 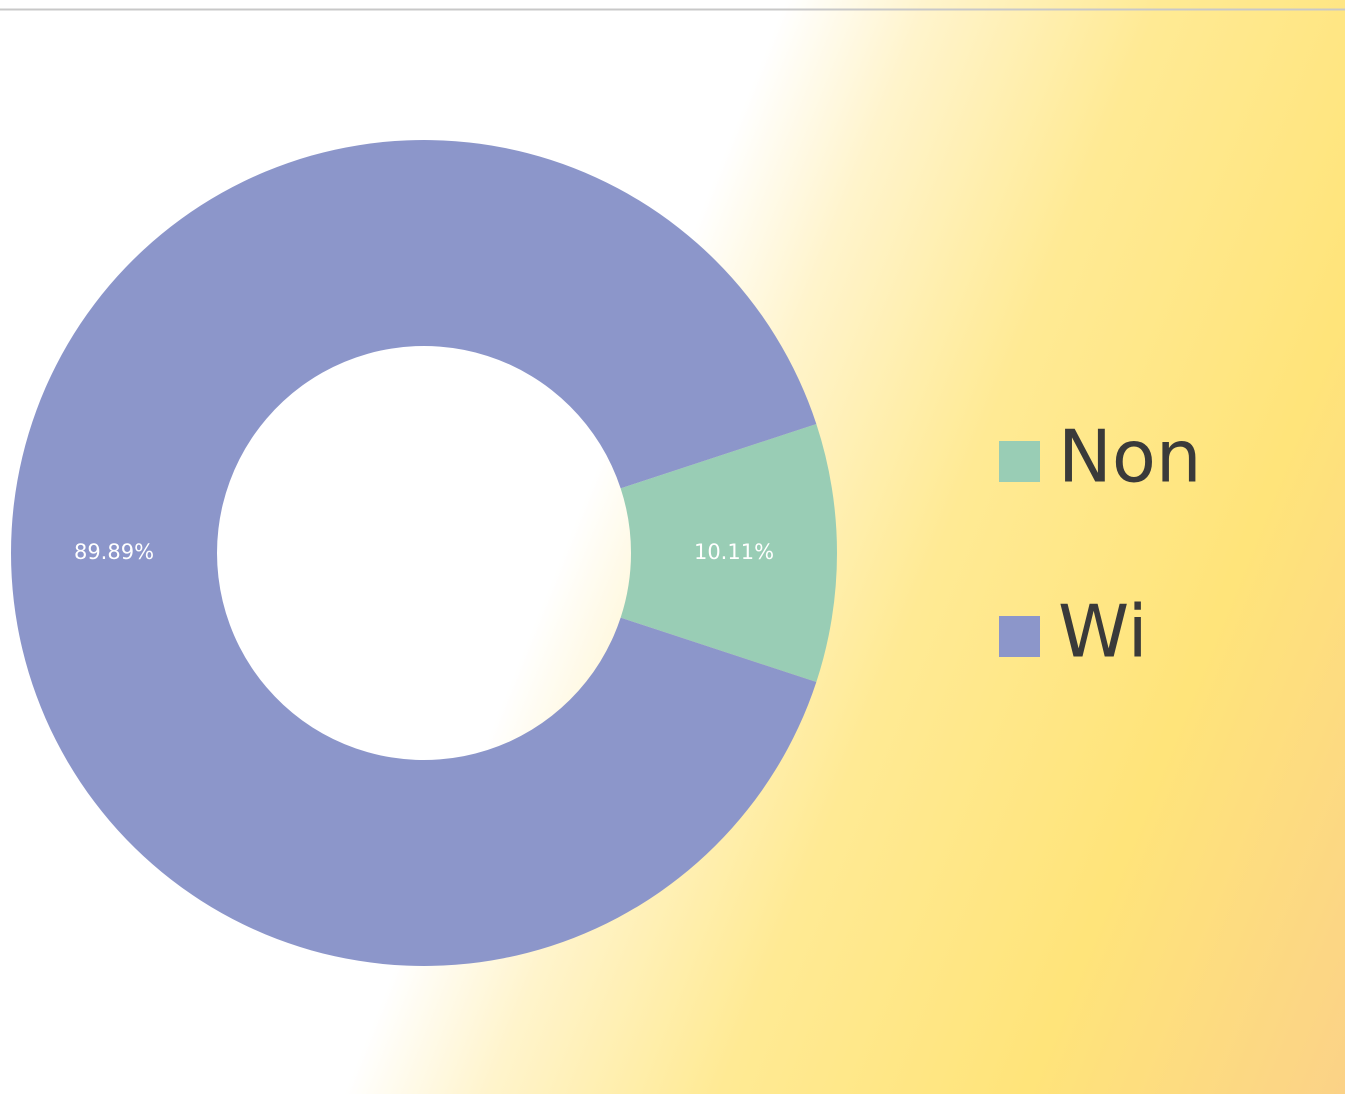 What do you see at coordinates (114, 552) in the screenshot?
I see `value-label: 89.89%` at bounding box center [114, 552].